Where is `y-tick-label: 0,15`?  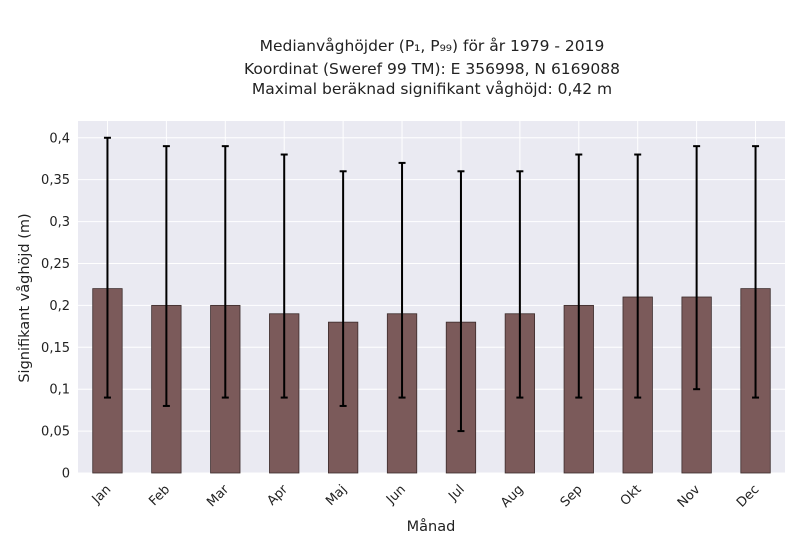
y-tick-label: 0,15 is located at coordinates (55, 348).